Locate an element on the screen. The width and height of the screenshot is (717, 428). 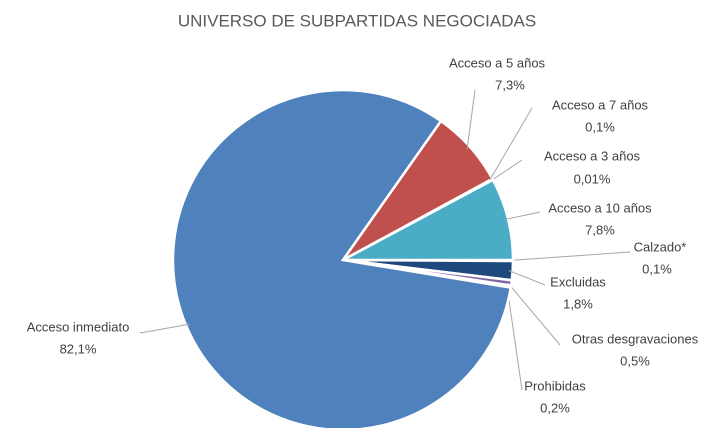
slice-label: Acceso a 10 años is located at coordinates (600, 207).